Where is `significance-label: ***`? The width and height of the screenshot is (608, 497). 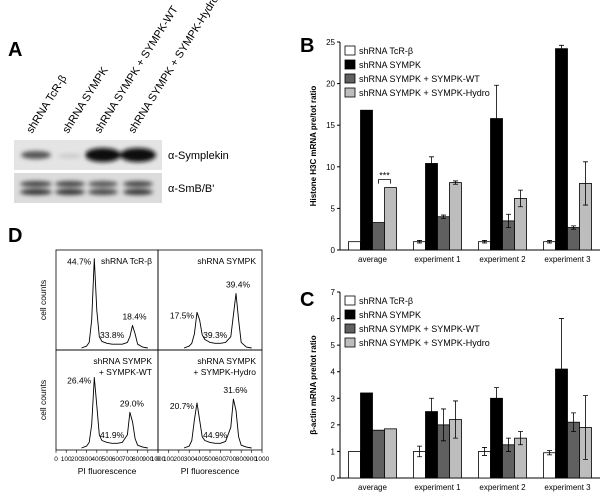
significance-label: *** is located at coordinates (384, 176).